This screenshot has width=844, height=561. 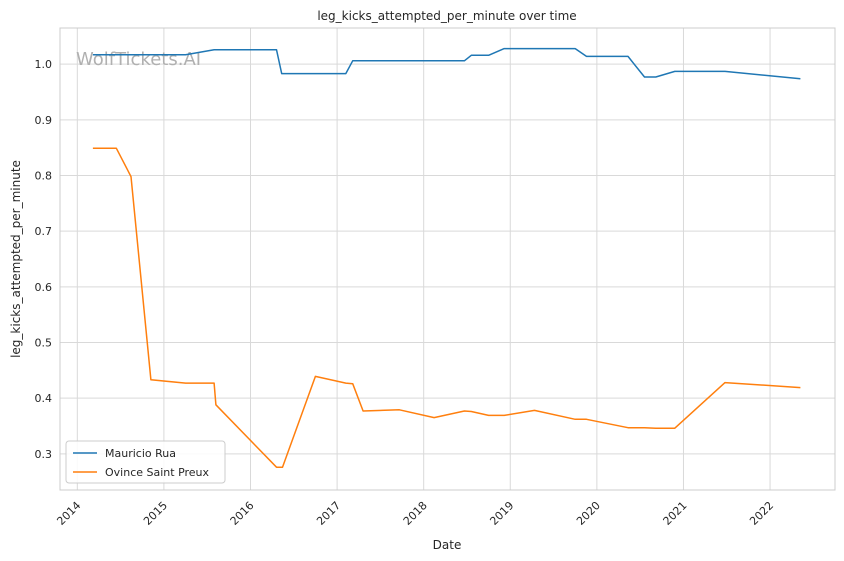 I want to click on y-tick-label: 1.0, so click(x=44, y=64).